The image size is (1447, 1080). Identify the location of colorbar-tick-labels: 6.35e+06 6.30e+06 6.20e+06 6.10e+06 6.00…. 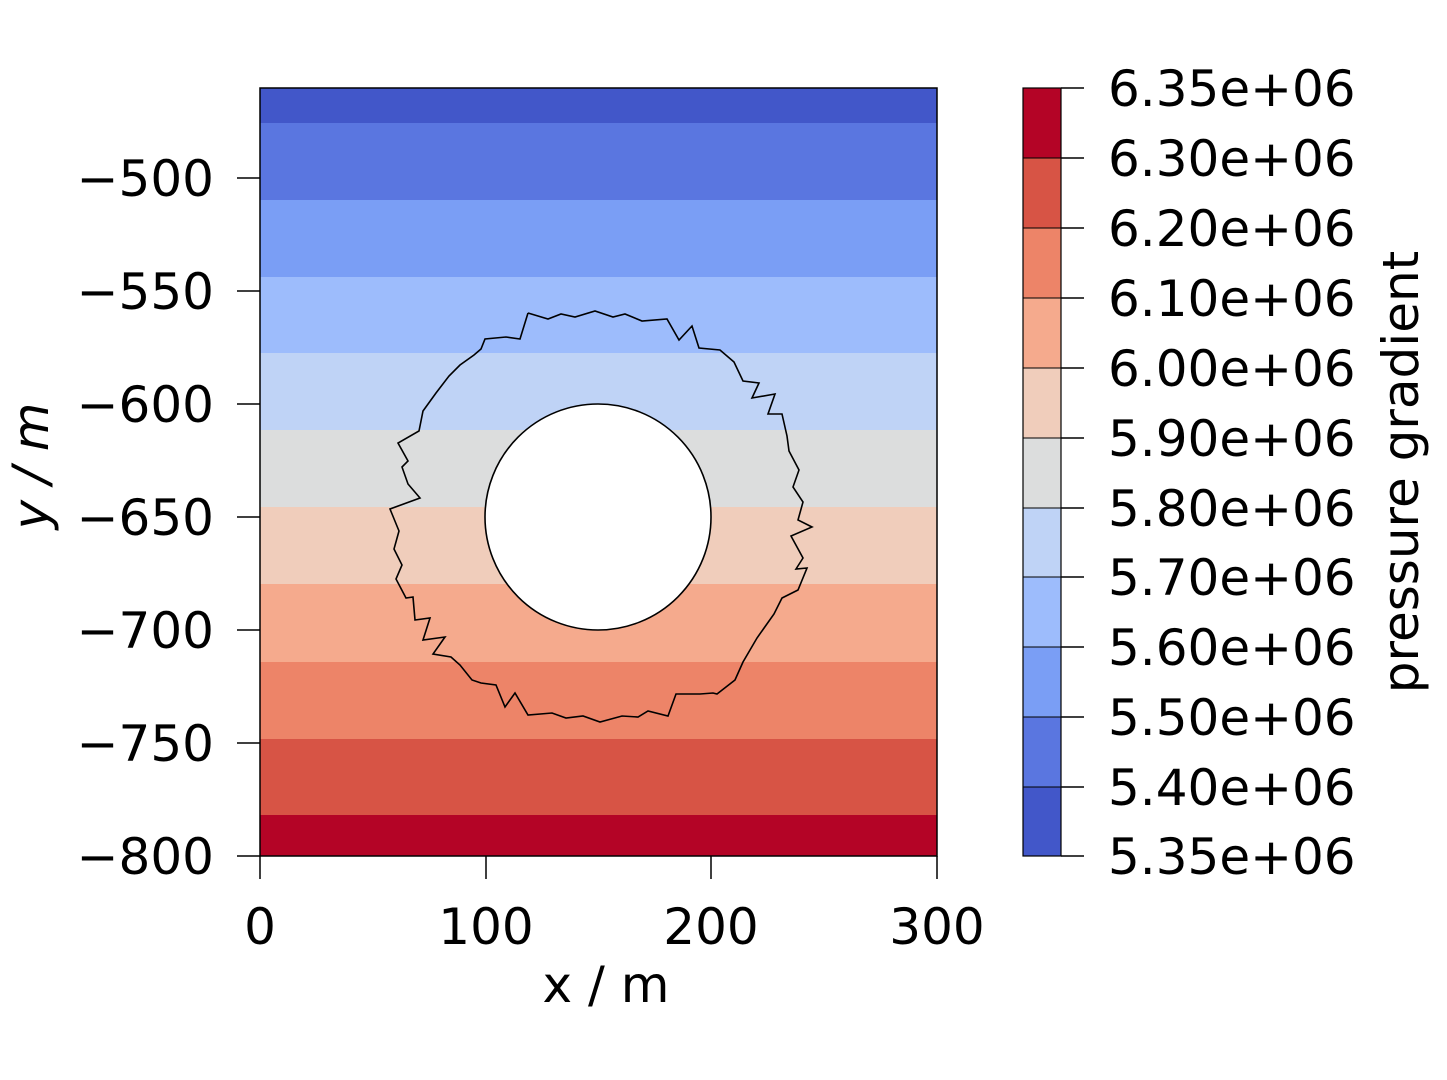
(1232, 473).